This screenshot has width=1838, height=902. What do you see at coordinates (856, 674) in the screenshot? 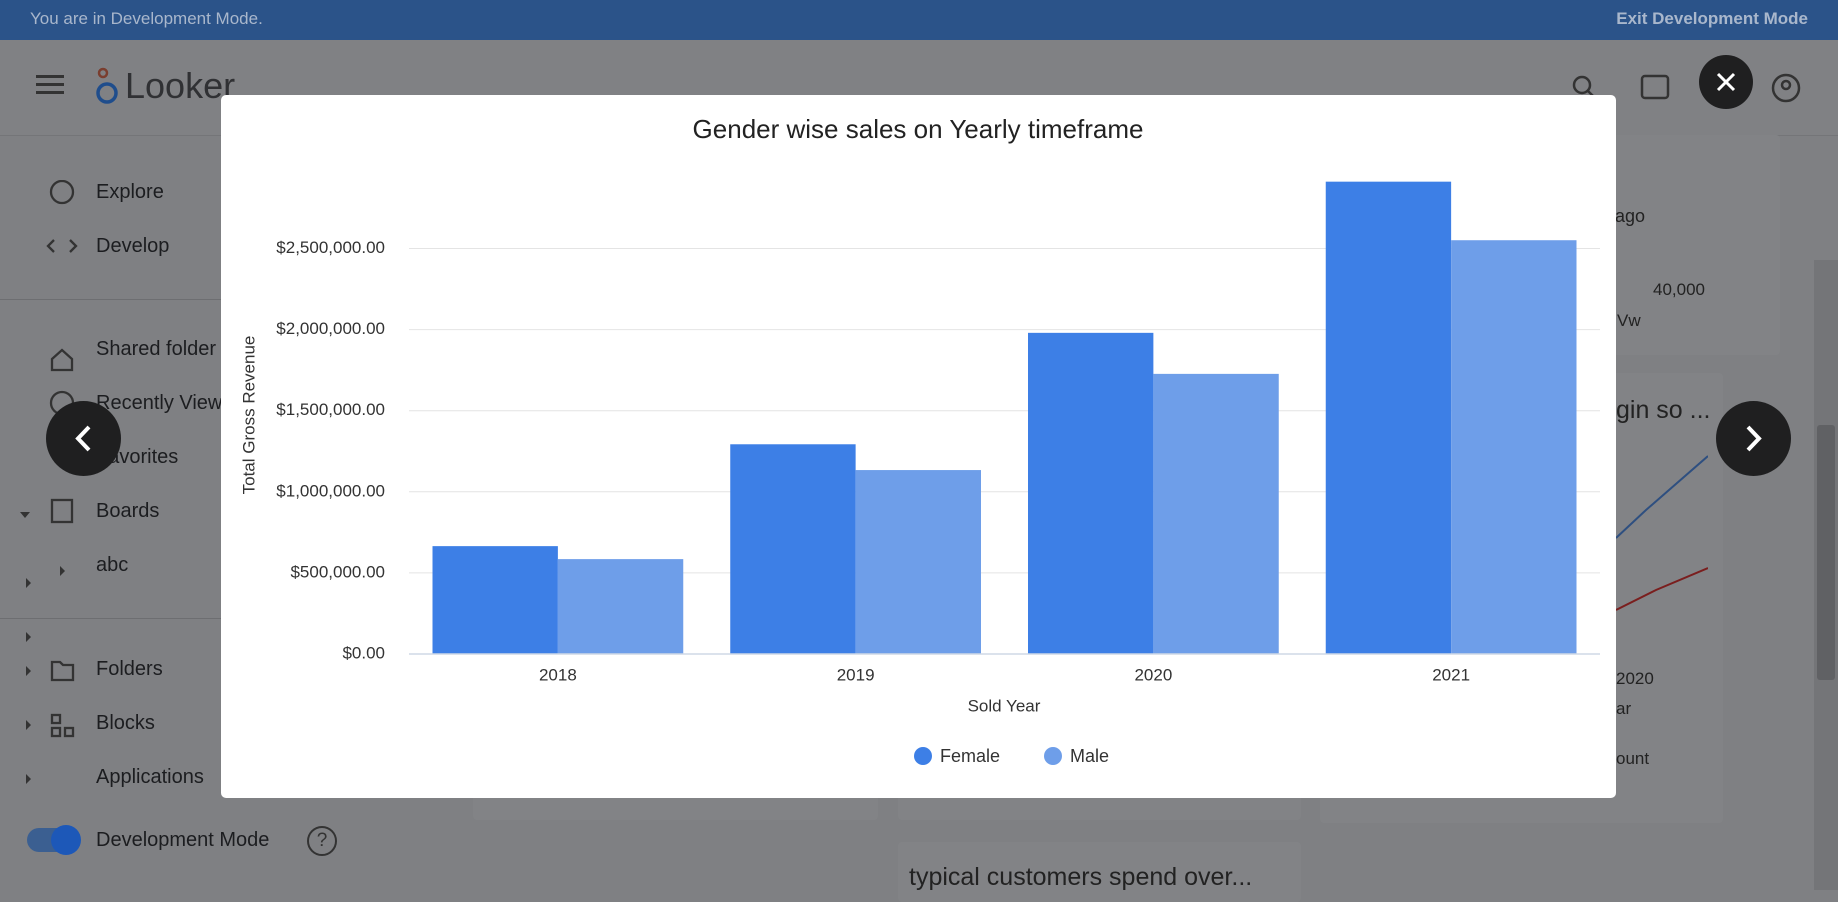
I see `x-tick-label: 2019` at bounding box center [856, 674].